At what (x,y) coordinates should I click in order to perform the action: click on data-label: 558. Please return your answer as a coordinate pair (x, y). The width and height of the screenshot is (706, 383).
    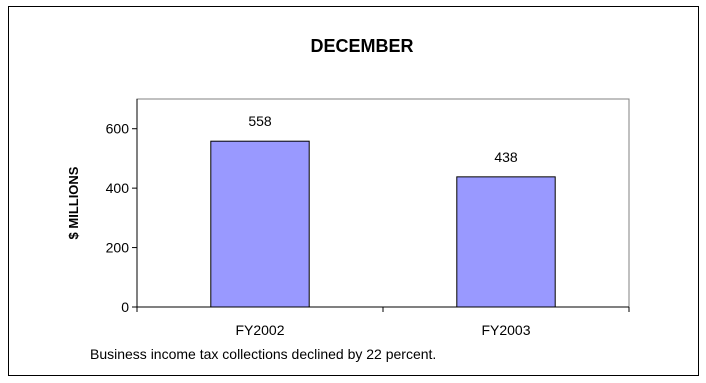
    Looking at the image, I should click on (260, 121).